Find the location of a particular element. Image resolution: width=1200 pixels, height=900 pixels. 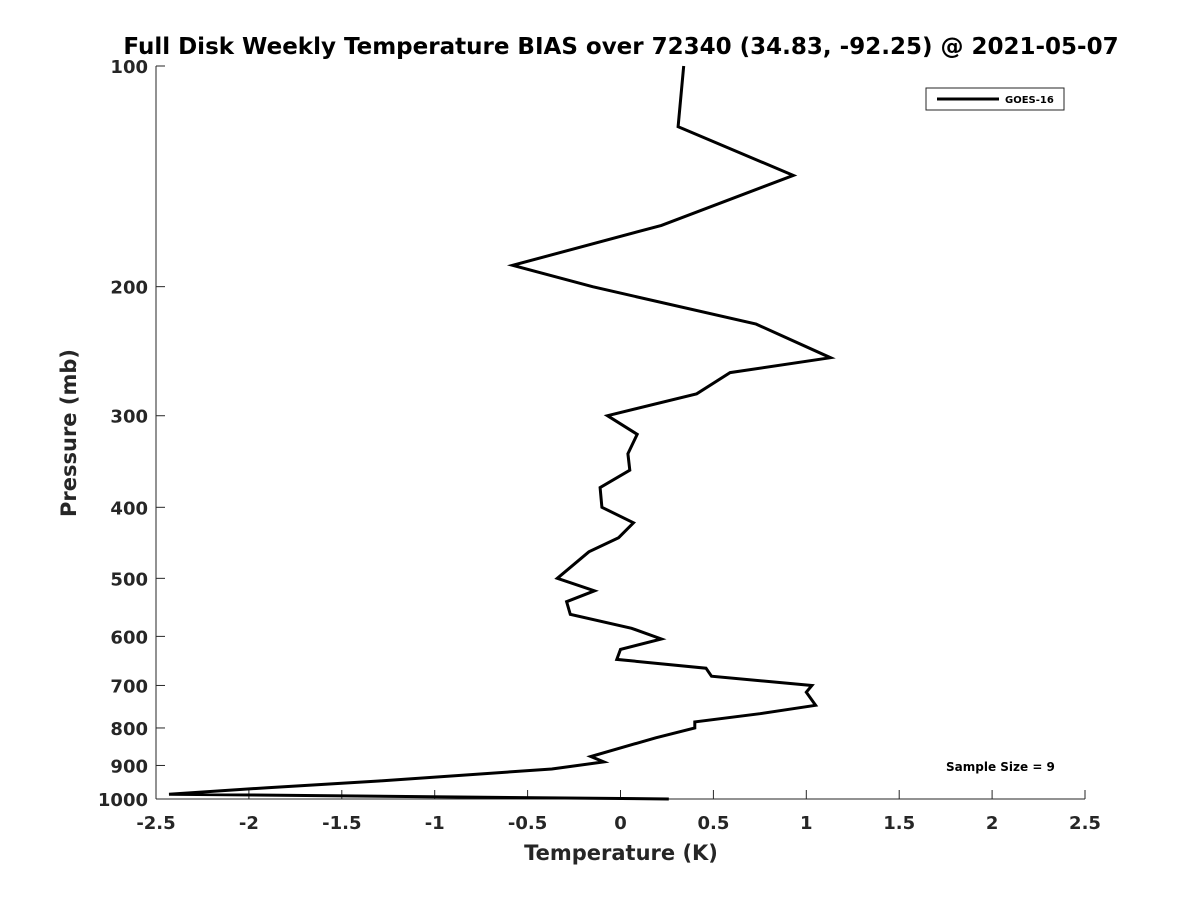

y-tick-label: 600 is located at coordinates (129, 637).